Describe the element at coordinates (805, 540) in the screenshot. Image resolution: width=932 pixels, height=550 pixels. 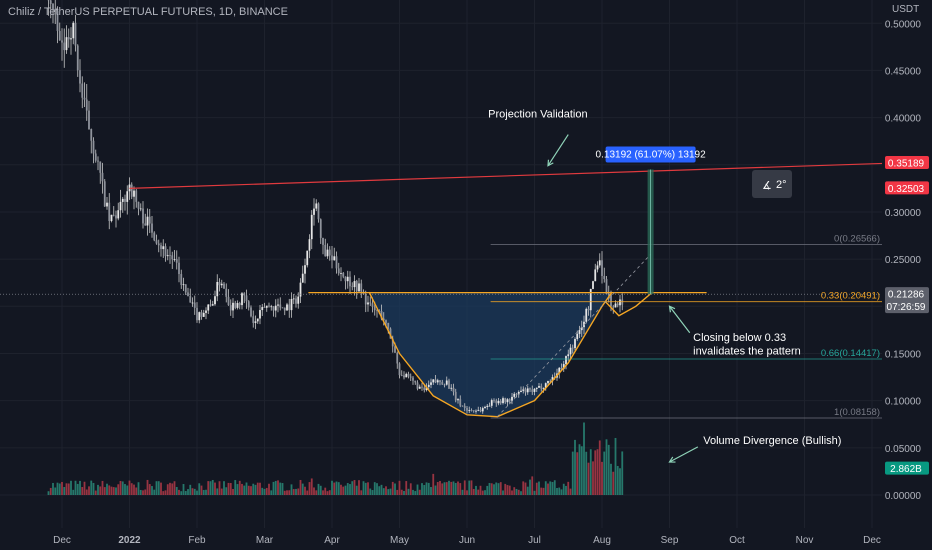
I see `time-tick-label: Nov` at that location.